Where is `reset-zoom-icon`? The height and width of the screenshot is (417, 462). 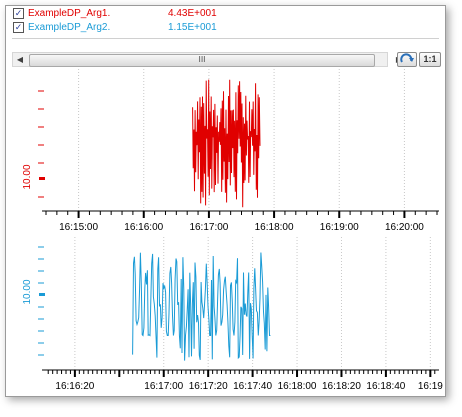 reset-zoom-icon is located at coordinates (407, 58).